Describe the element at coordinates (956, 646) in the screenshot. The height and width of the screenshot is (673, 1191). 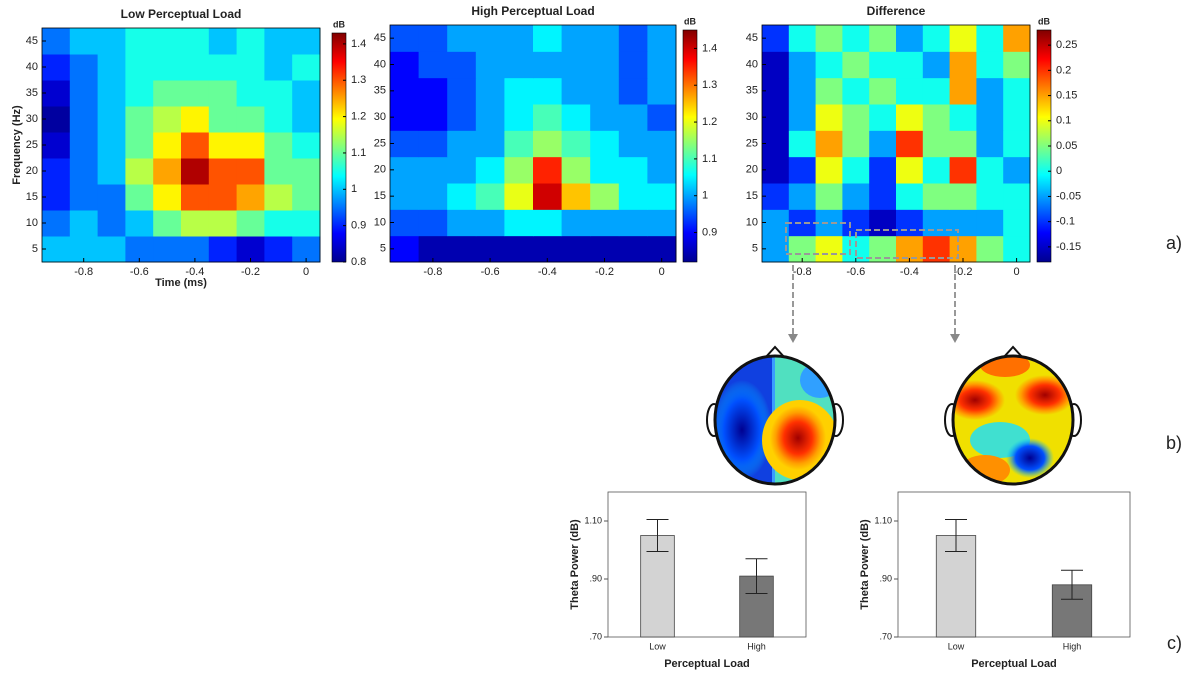
I see `x-tick-label: Low` at that location.